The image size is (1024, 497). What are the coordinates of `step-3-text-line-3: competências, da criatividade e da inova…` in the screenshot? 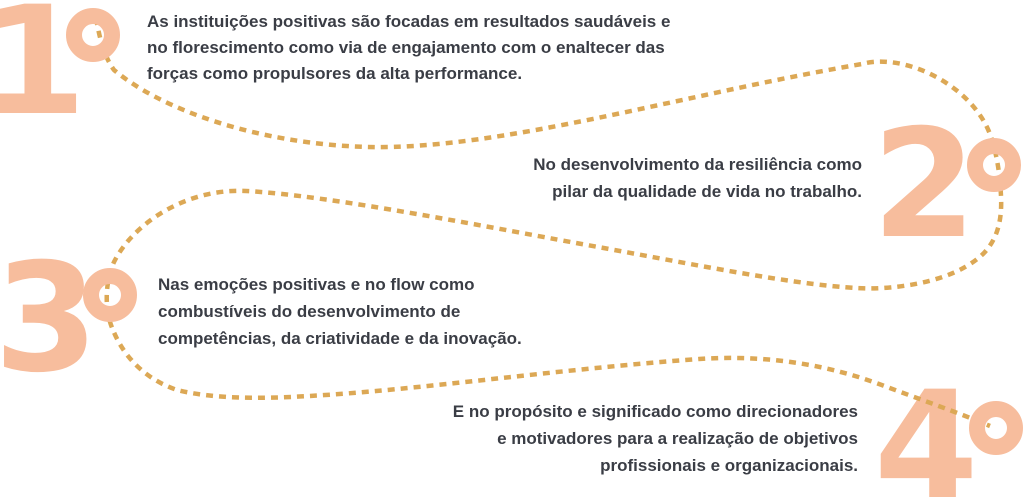 It's located at (340, 338).